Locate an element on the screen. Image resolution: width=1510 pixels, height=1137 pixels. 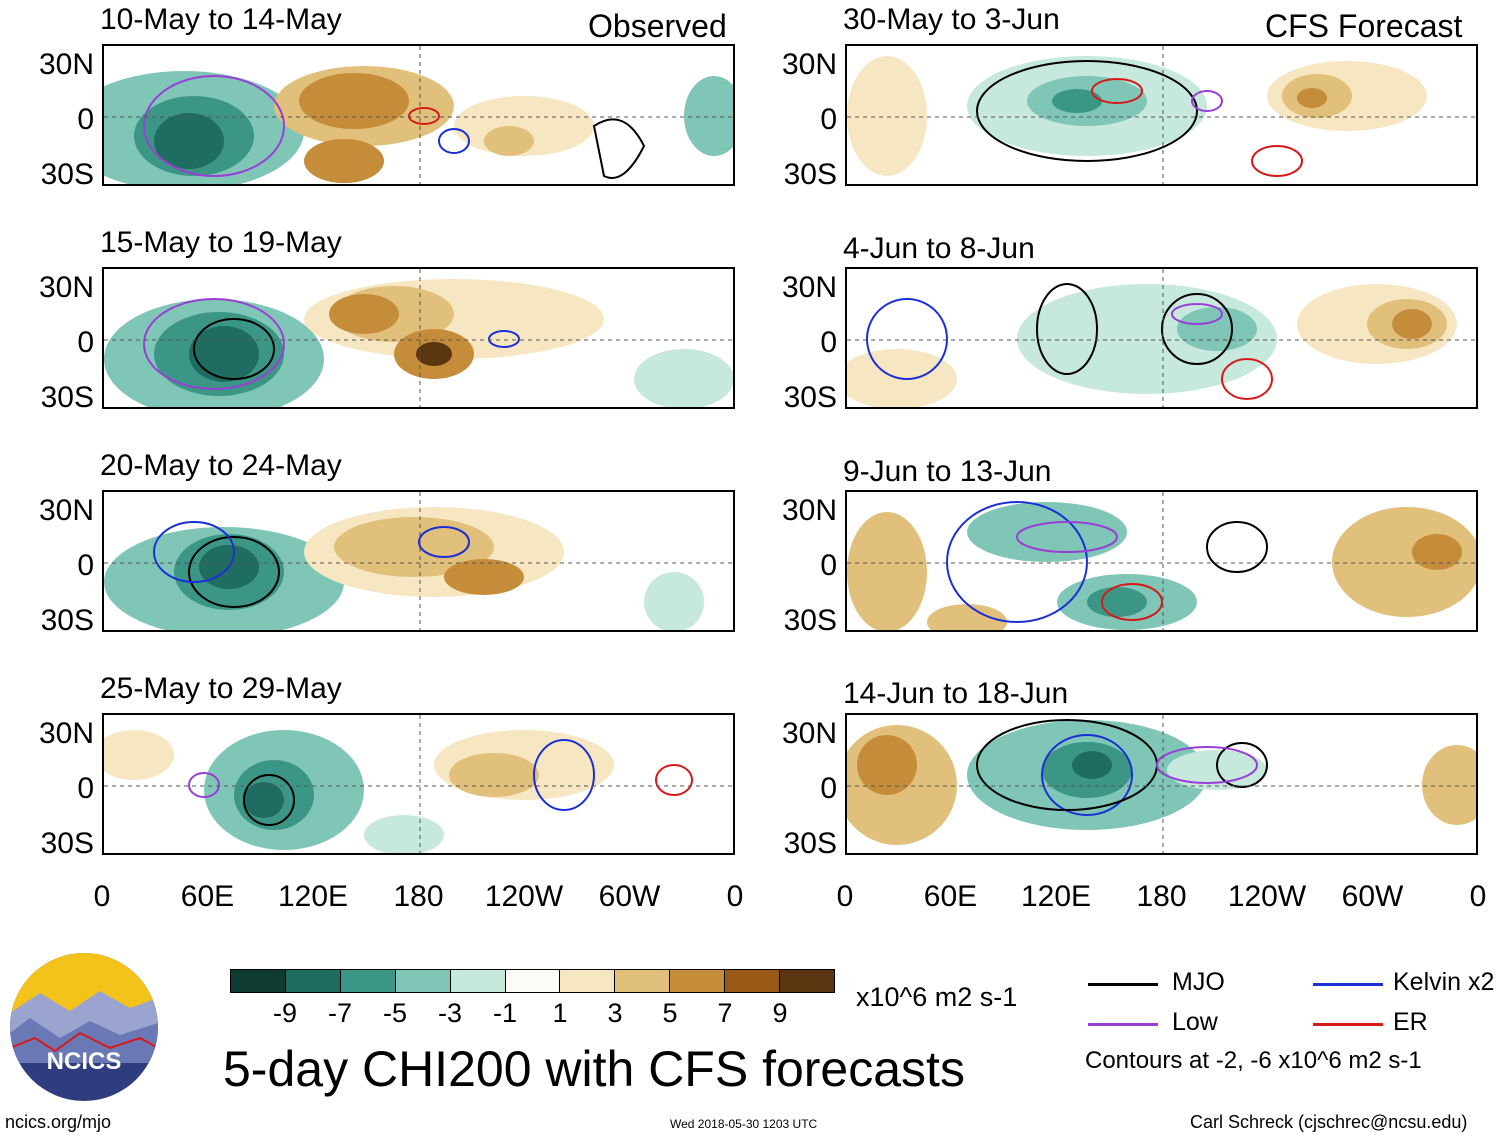
colorbar-units: x10^6 m2 s-1 is located at coordinates (937, 997).